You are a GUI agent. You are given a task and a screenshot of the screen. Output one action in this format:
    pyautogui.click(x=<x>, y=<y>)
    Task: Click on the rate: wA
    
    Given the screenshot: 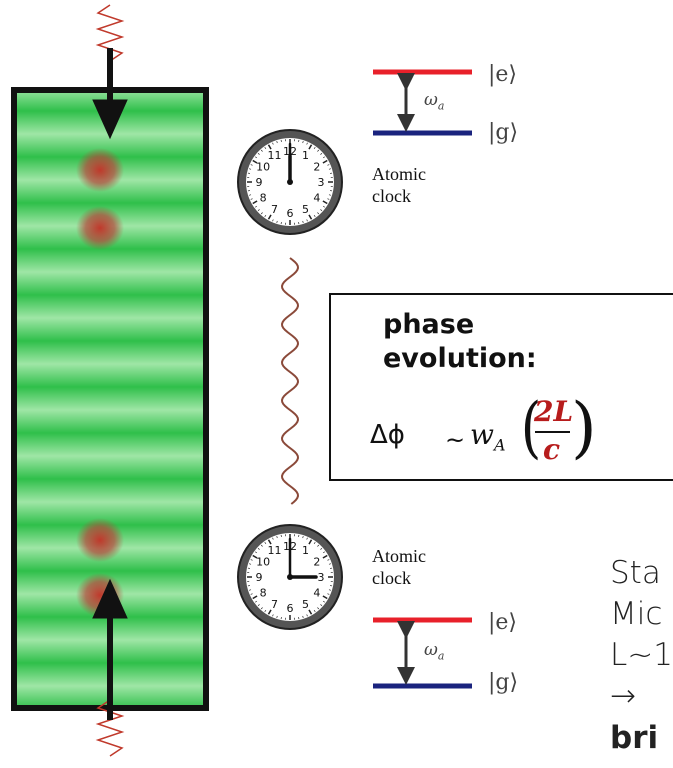 What is the action you would take?
    pyautogui.click(x=488, y=436)
    